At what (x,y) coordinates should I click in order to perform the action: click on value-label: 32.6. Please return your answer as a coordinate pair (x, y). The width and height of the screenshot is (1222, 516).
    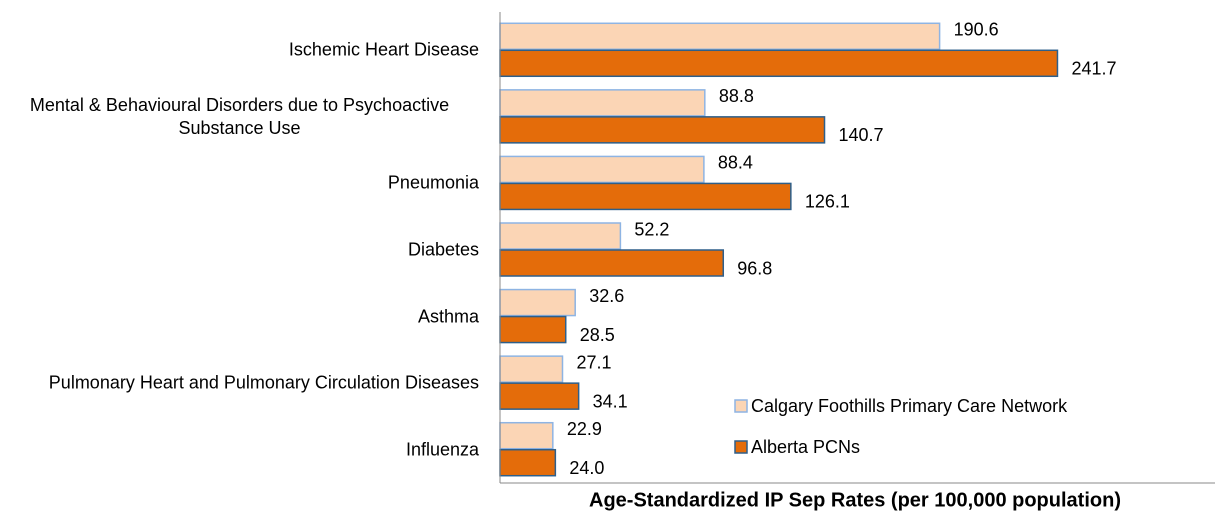
    Looking at the image, I should click on (606, 296).